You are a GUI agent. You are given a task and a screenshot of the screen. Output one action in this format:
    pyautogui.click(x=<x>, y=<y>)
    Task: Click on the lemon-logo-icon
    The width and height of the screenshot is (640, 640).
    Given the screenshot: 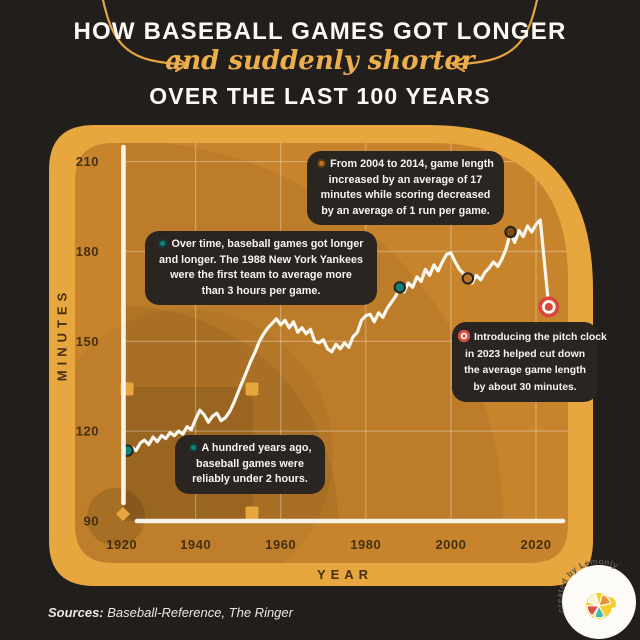 What is the action you would take?
    pyautogui.click(x=601, y=606)
    